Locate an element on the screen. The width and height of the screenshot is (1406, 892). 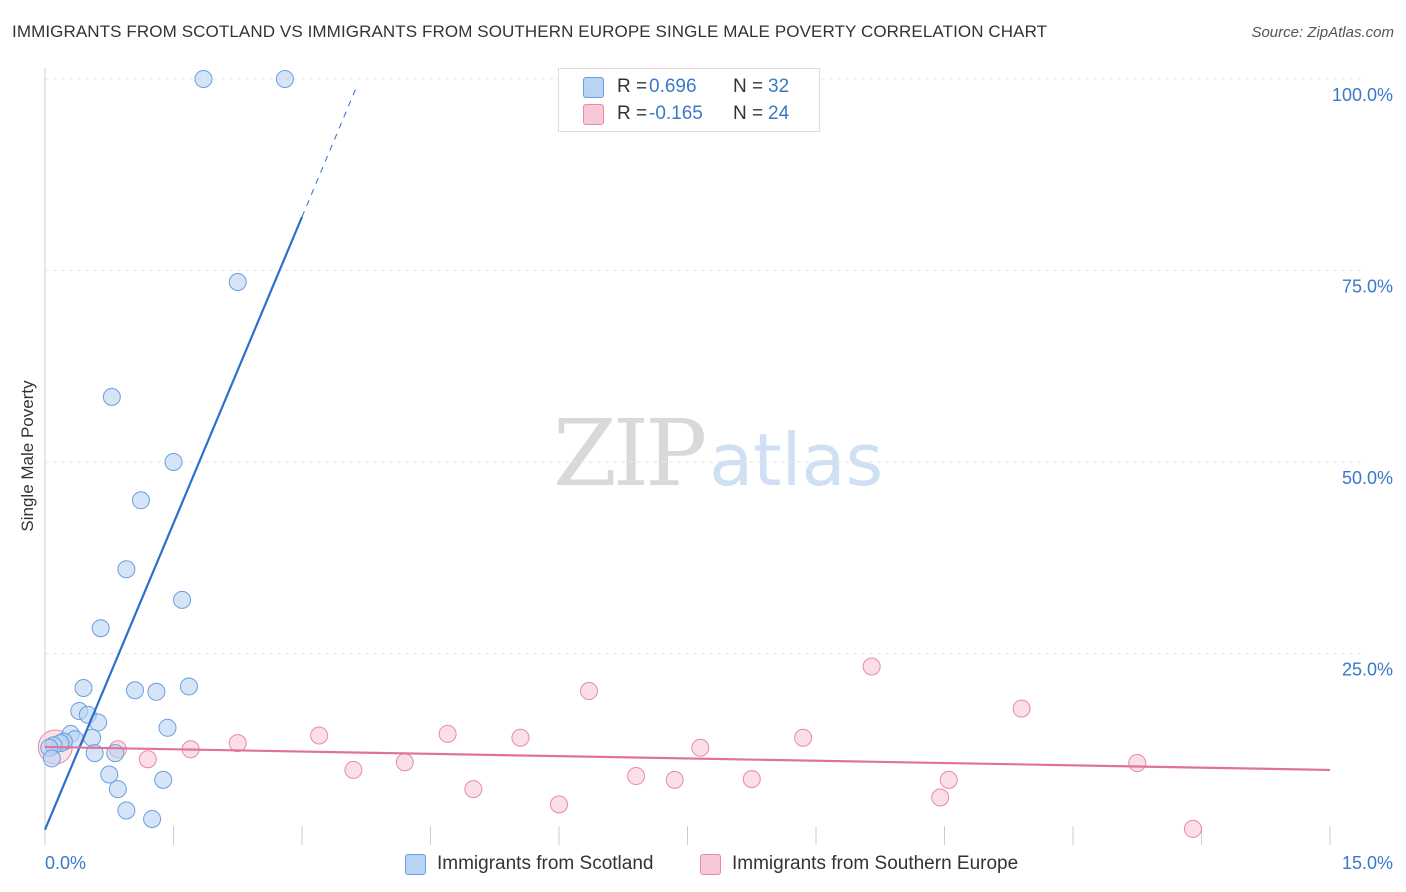
bottom-legend-swatch-scotland is located at coordinates (415, 864).